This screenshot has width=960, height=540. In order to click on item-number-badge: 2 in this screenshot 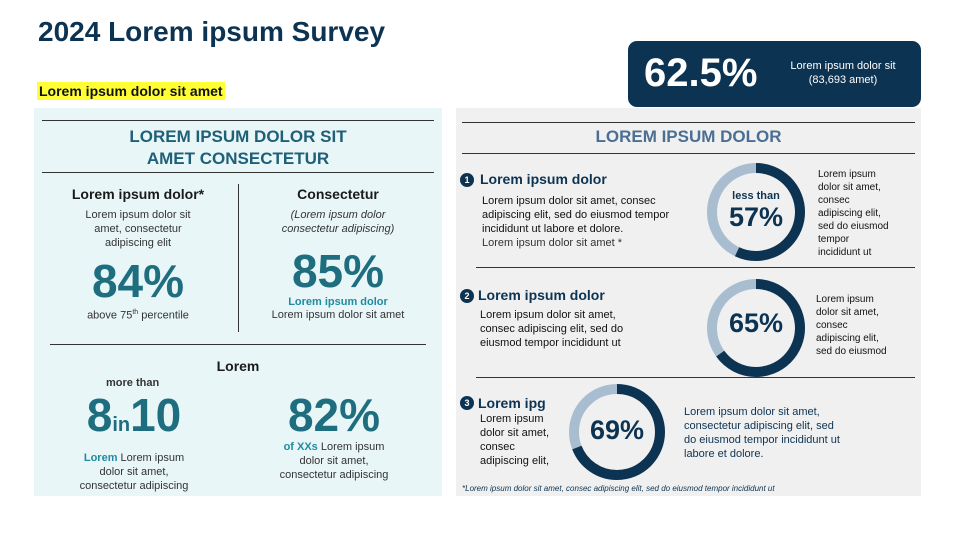, I will do `click(467, 296)`.